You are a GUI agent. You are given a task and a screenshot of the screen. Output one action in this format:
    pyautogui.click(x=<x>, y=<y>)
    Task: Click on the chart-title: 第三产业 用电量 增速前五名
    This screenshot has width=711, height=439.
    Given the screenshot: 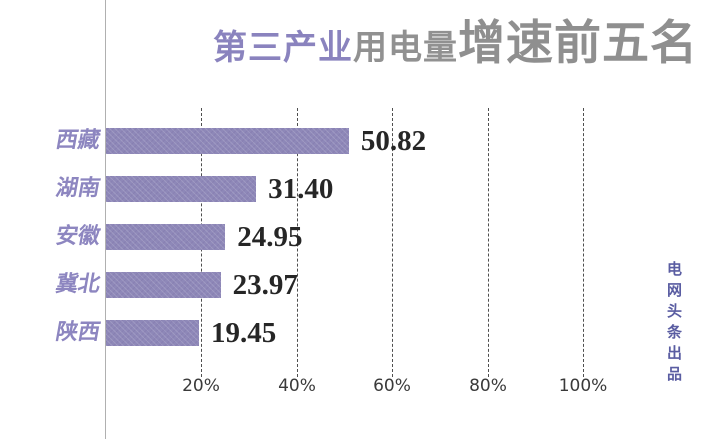 What is the action you would take?
    pyautogui.click(x=455, y=43)
    